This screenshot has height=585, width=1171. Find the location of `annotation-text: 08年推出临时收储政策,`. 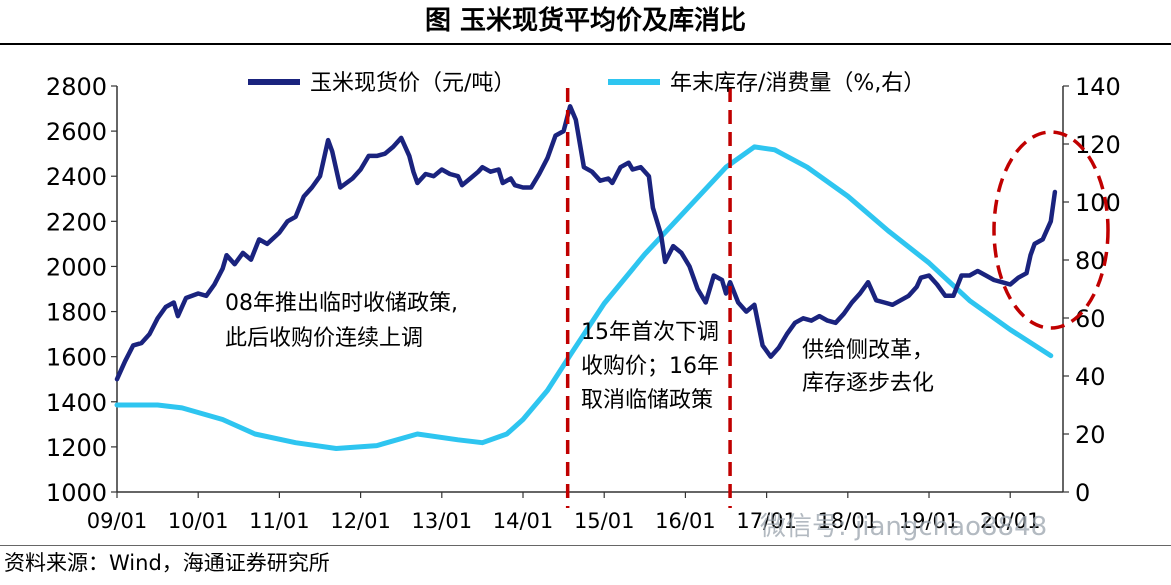

annotation-text: 08年推出临时收储政策, is located at coordinates (341, 303).